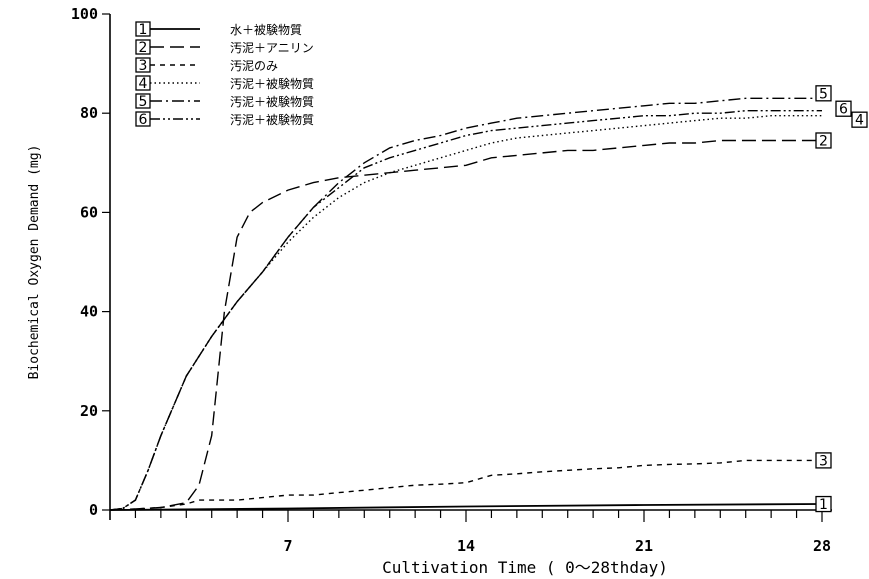  I want to click on x-axis-title: Cultivation Time ( 0～28thday), so click(525, 567).